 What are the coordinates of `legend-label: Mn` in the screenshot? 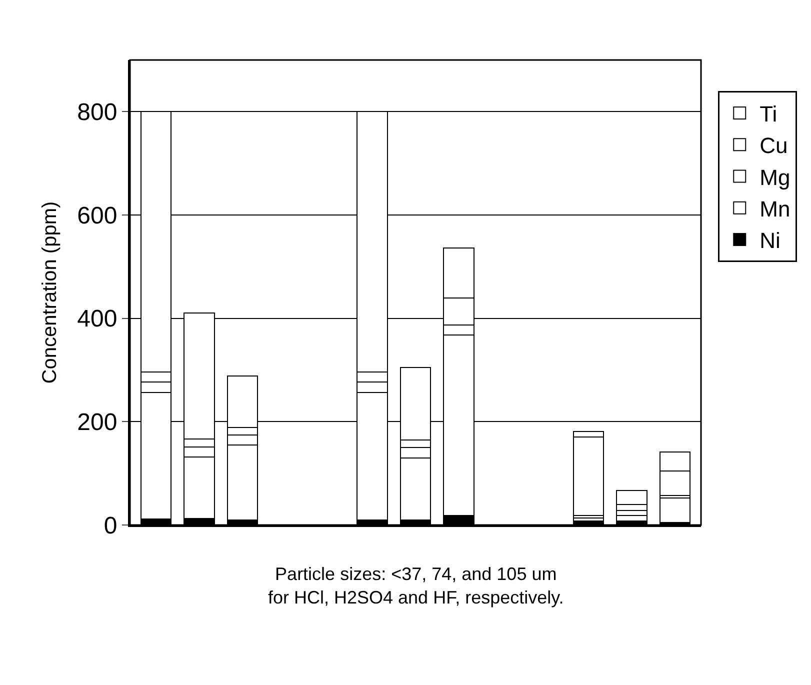 It's located at (775, 209).